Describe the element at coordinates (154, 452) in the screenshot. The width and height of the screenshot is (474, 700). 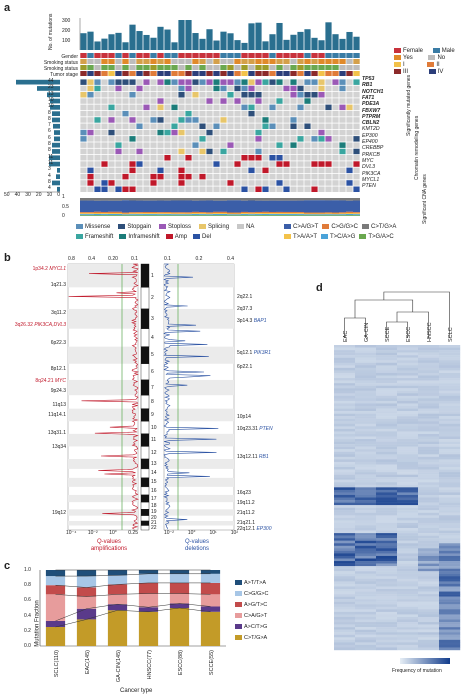
I see `chromosome-label: 12` at that location.